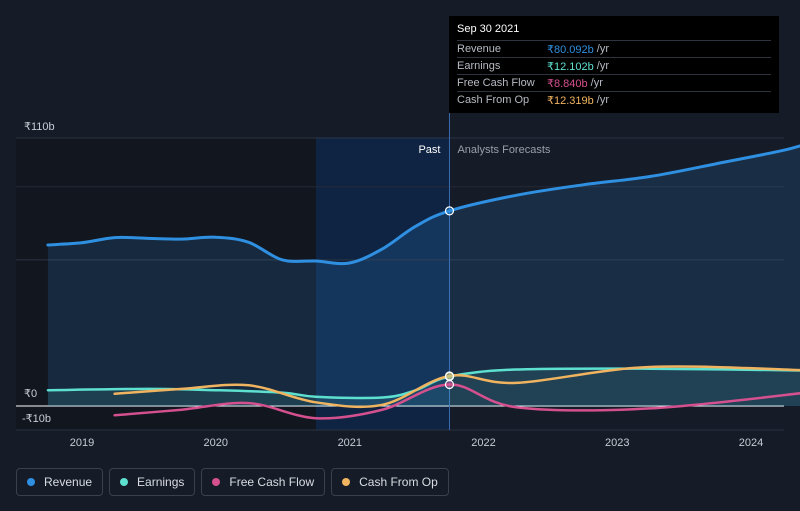 Image resolution: width=800 pixels, height=511 pixels. Describe the element at coordinates (272, 482) in the screenshot. I see `legend-label: Free Cash Flow` at that location.